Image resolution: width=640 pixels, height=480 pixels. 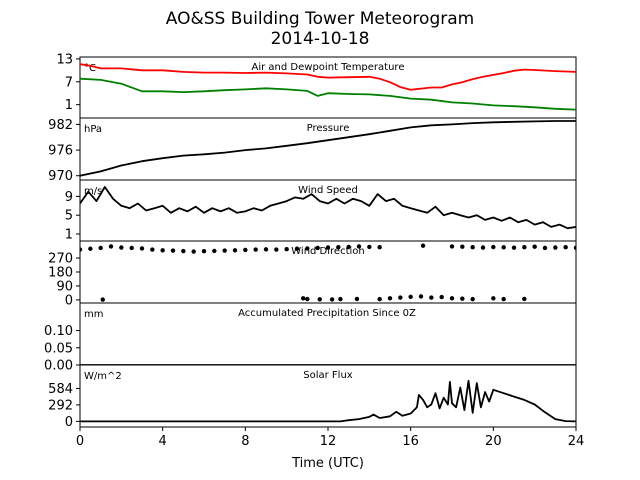 What do you see at coordinates (103, 376) in the screenshot?
I see `unit-label: W/m^2` at bounding box center [103, 376].